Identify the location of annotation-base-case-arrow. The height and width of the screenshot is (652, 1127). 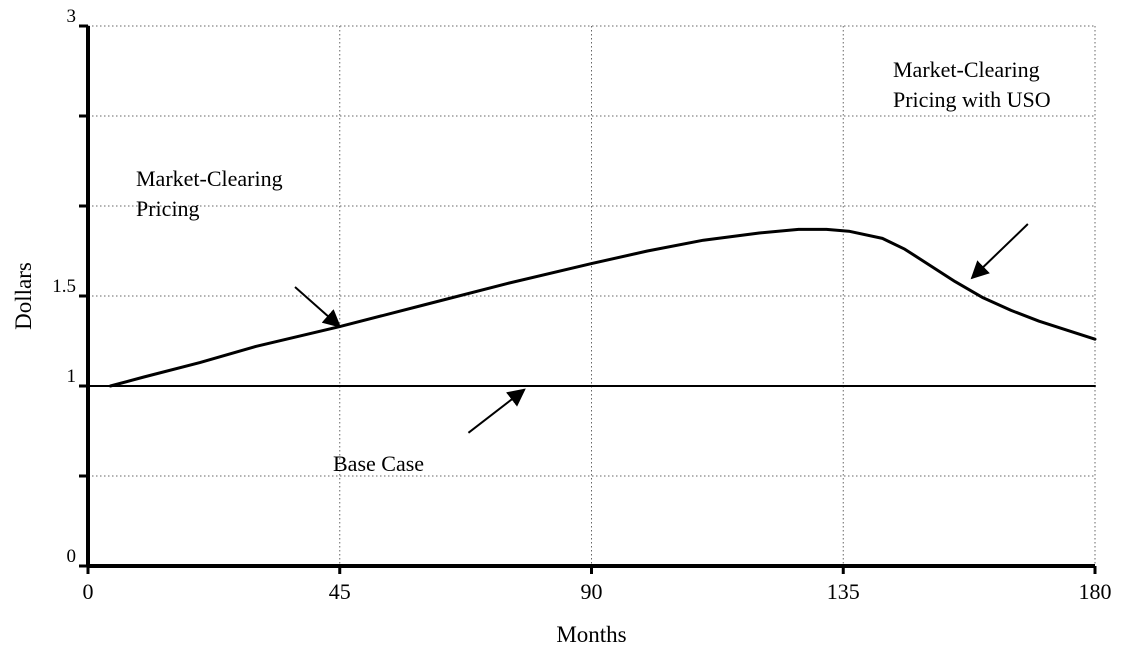
(496, 411).